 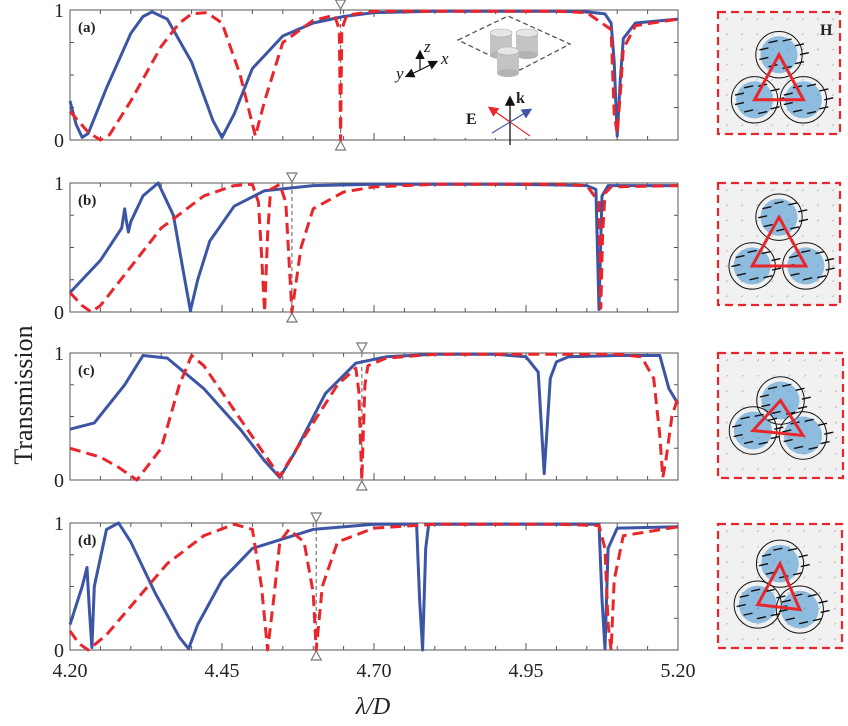 What do you see at coordinates (291, 317) in the screenshot?
I see `marker-triangle-bottom` at bounding box center [291, 317].